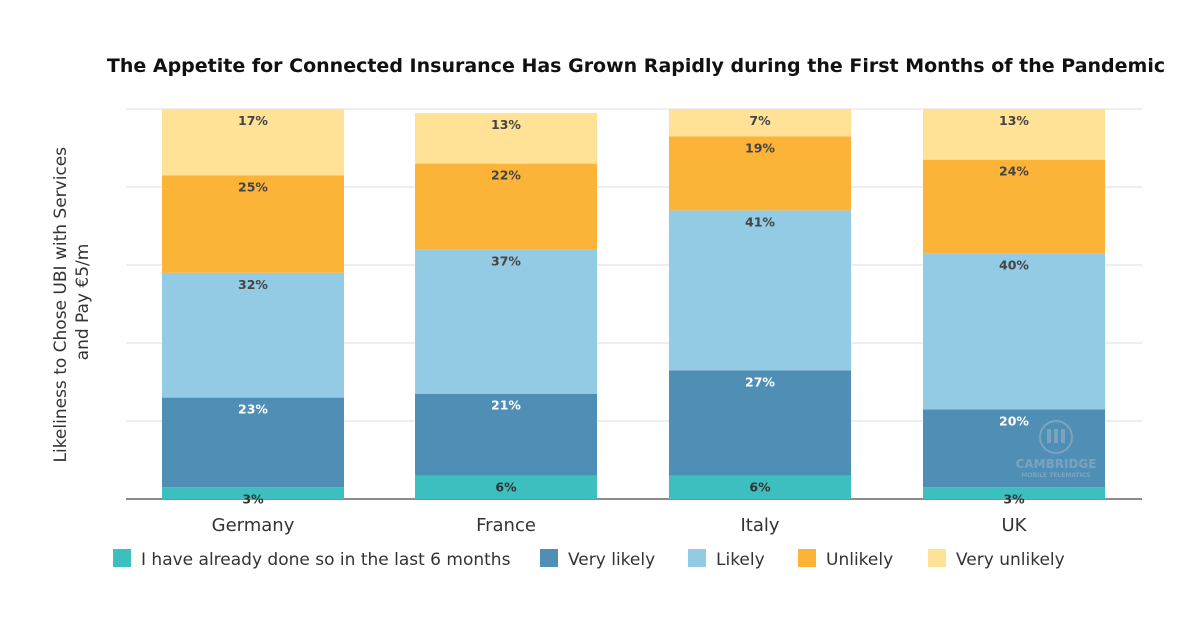 This screenshot has height=627, width=1200. Describe the element at coordinates (760, 381) in the screenshot. I see `data-label: 27%` at that location.